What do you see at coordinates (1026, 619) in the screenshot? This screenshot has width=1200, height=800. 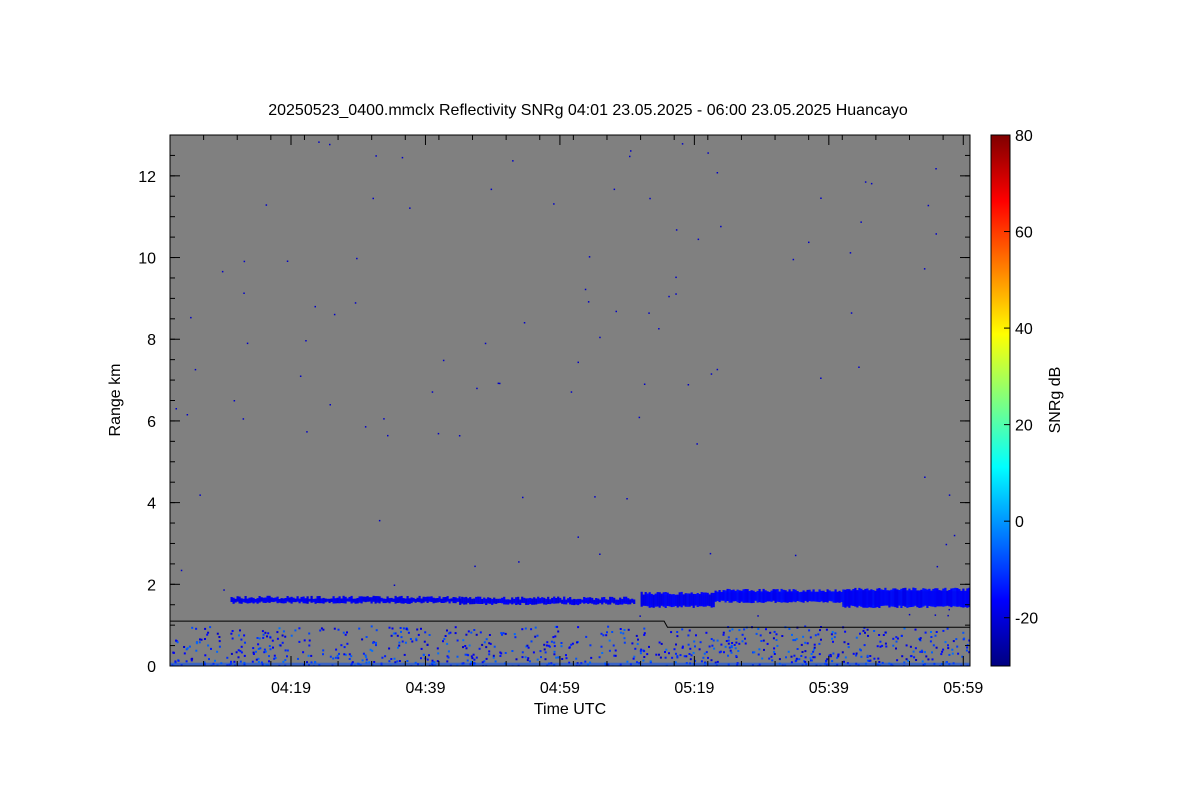 I see `colorbar-tick-label: -20` at bounding box center [1026, 619].